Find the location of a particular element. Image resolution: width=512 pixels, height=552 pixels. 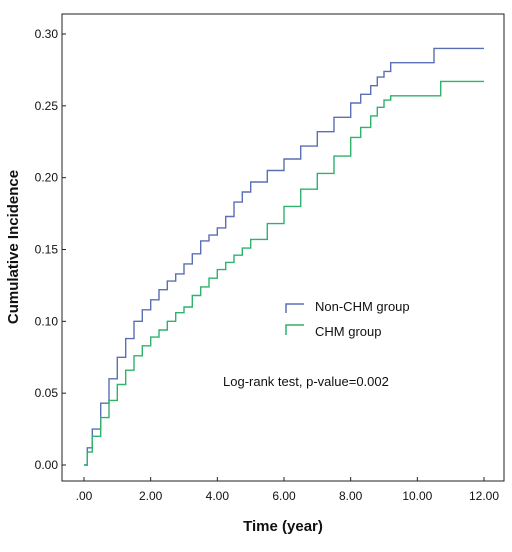

legend-label-chm: CHM group is located at coordinates (348, 331).